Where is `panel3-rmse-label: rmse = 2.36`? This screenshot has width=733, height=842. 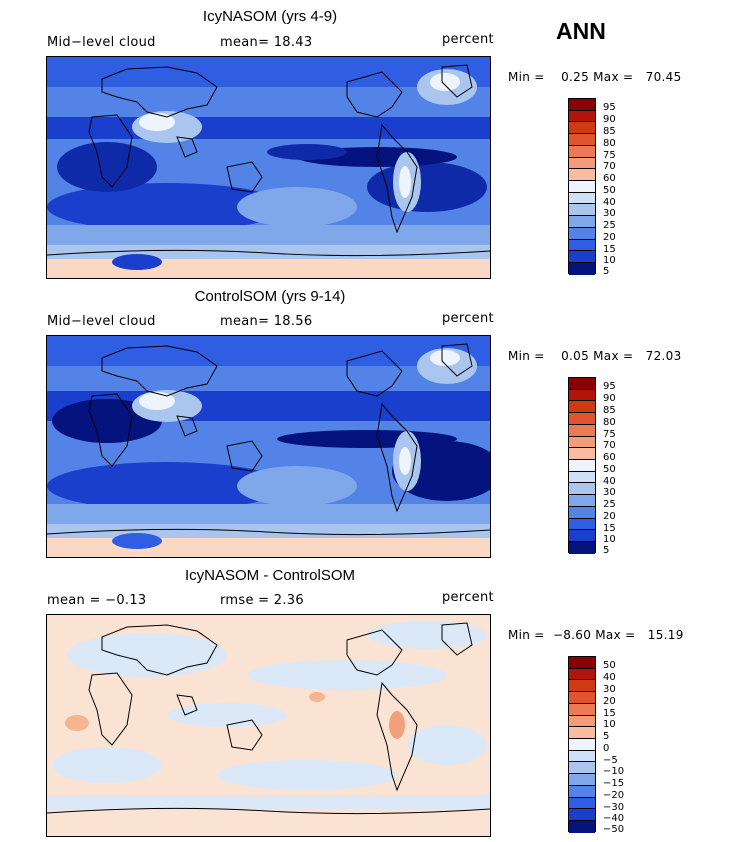
panel3-rmse-label: rmse = 2.36 is located at coordinates (262, 600).